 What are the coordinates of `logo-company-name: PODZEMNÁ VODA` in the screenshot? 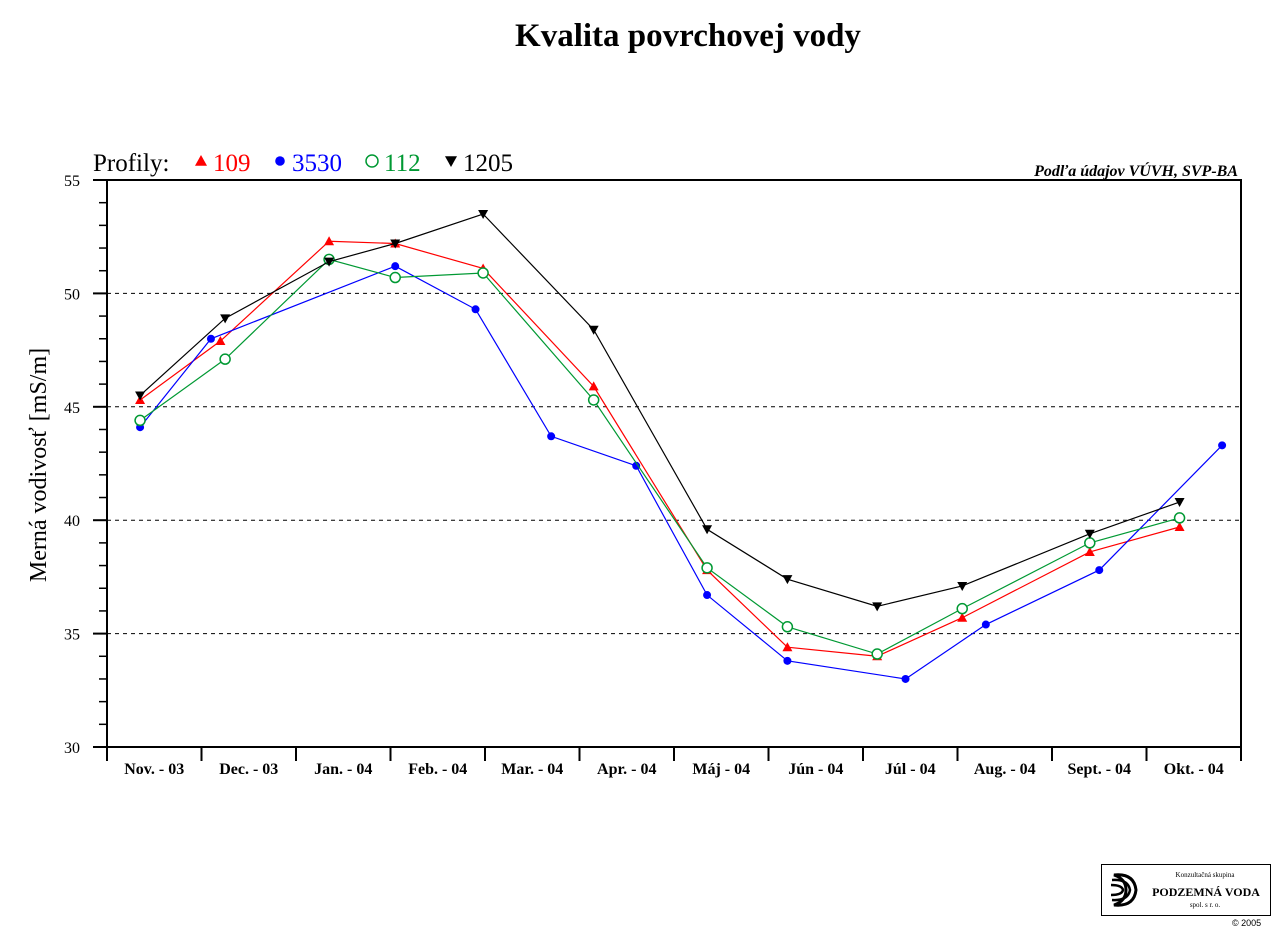 It's located at (1206, 892).